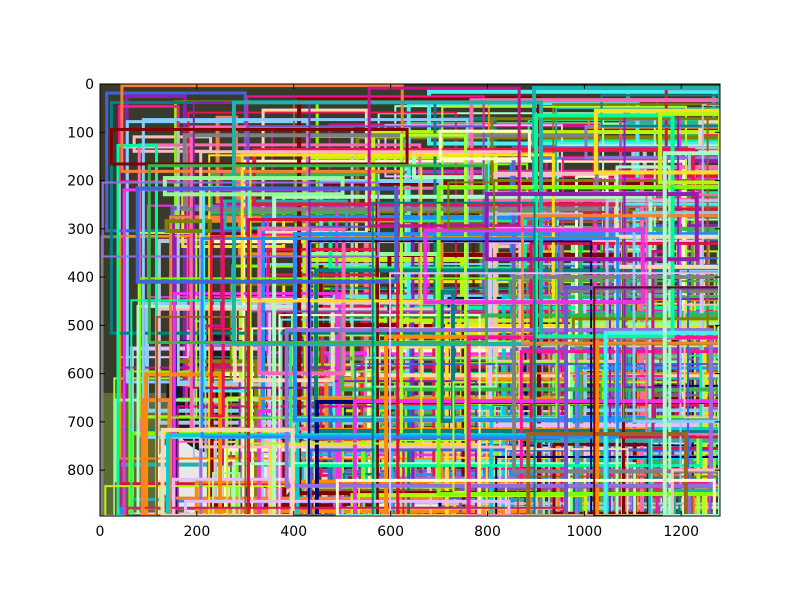  I want to click on y-tick-label: 0, so click(89, 85).